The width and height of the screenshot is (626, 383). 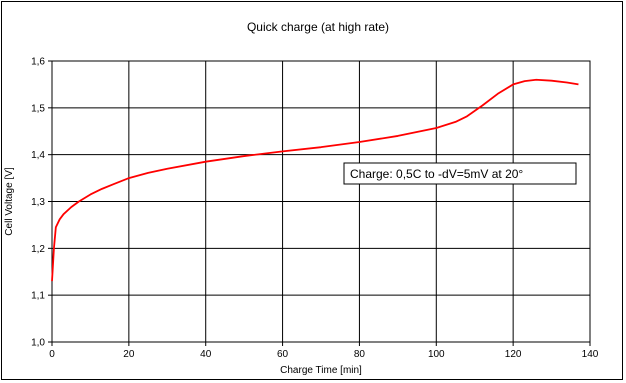 What do you see at coordinates (38, 155) in the screenshot?
I see `y-tick-label: 1,4` at bounding box center [38, 155].